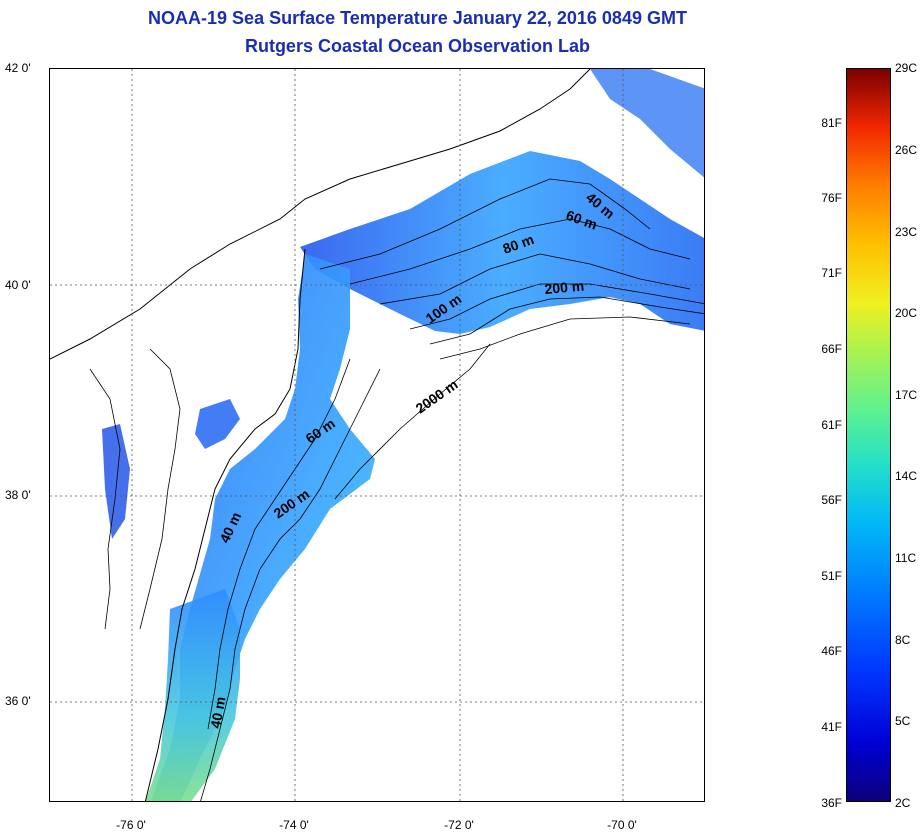 The height and width of the screenshot is (832, 920). I want to click on contour-100m, so click(556, 306).